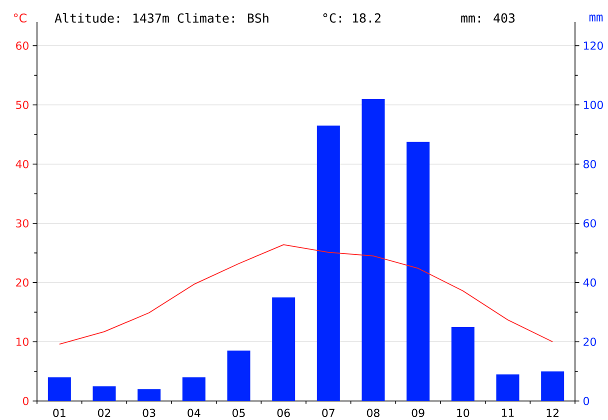 The image size is (608, 420). Describe the element at coordinates (25, 400) in the screenshot. I see `y-tick-label: 0` at that location.